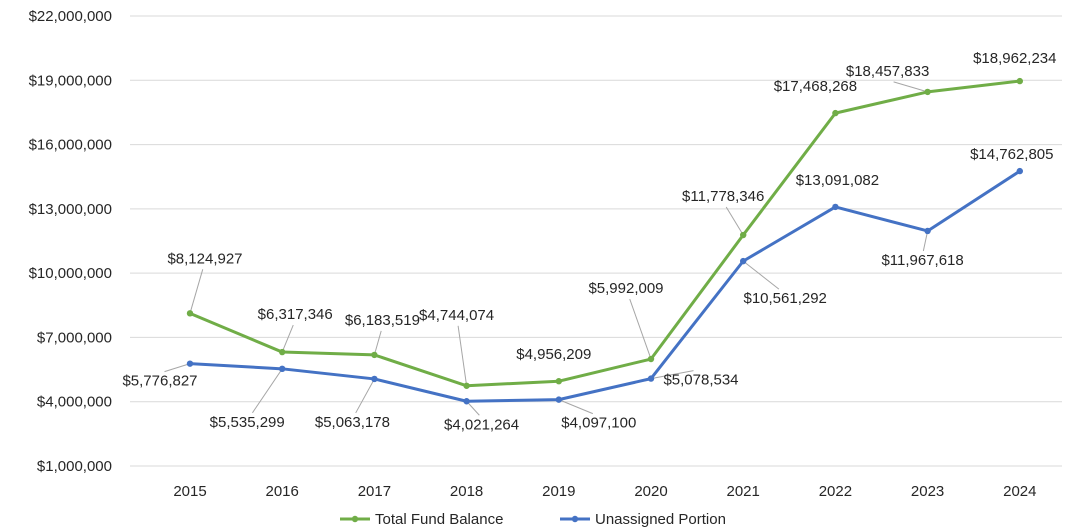 This screenshot has width=1080, height=529. What do you see at coordinates (374, 491) in the screenshot?
I see `x-tick-label: 2017` at bounding box center [374, 491].